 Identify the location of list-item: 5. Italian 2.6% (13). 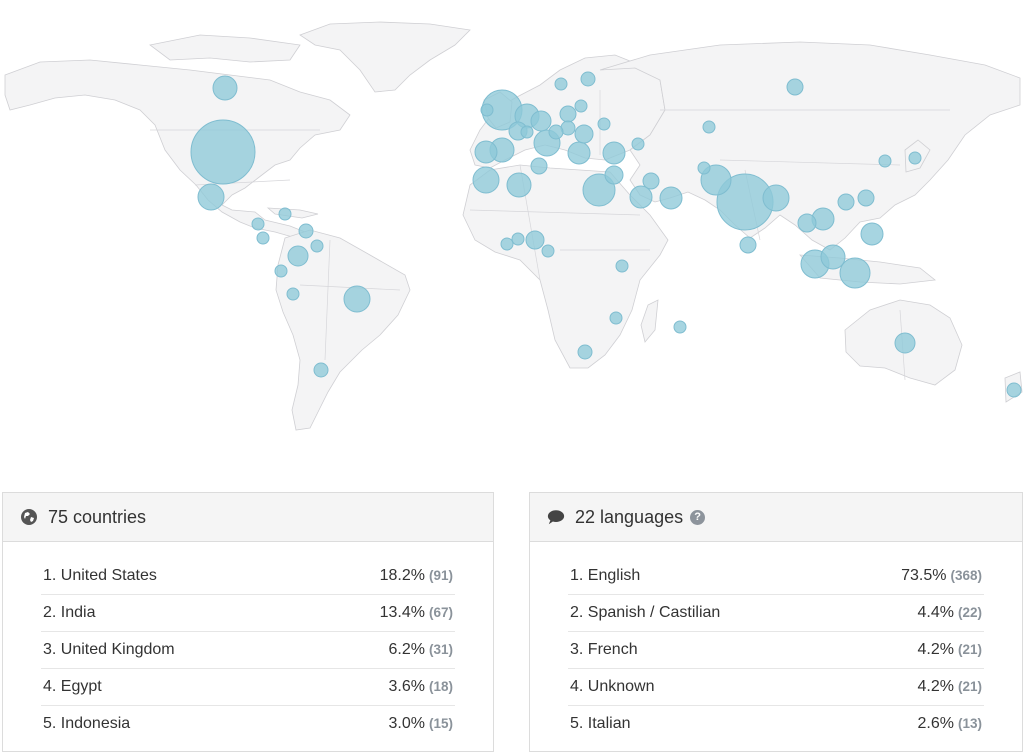
(776, 724).